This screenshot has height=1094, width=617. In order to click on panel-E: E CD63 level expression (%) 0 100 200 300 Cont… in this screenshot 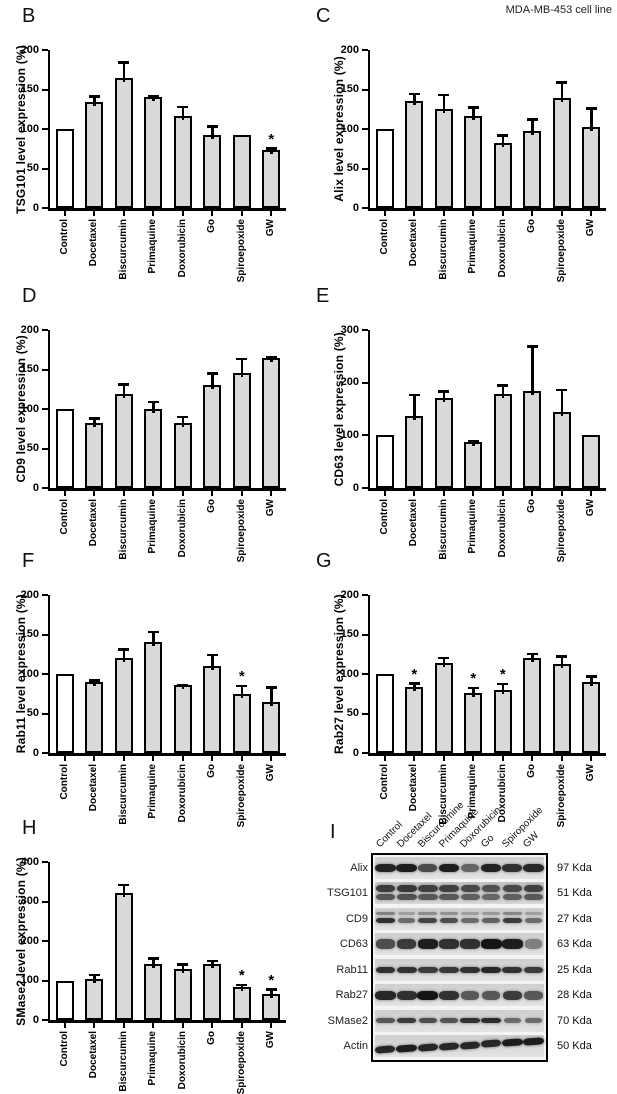, I will do `click(464, 423)`.